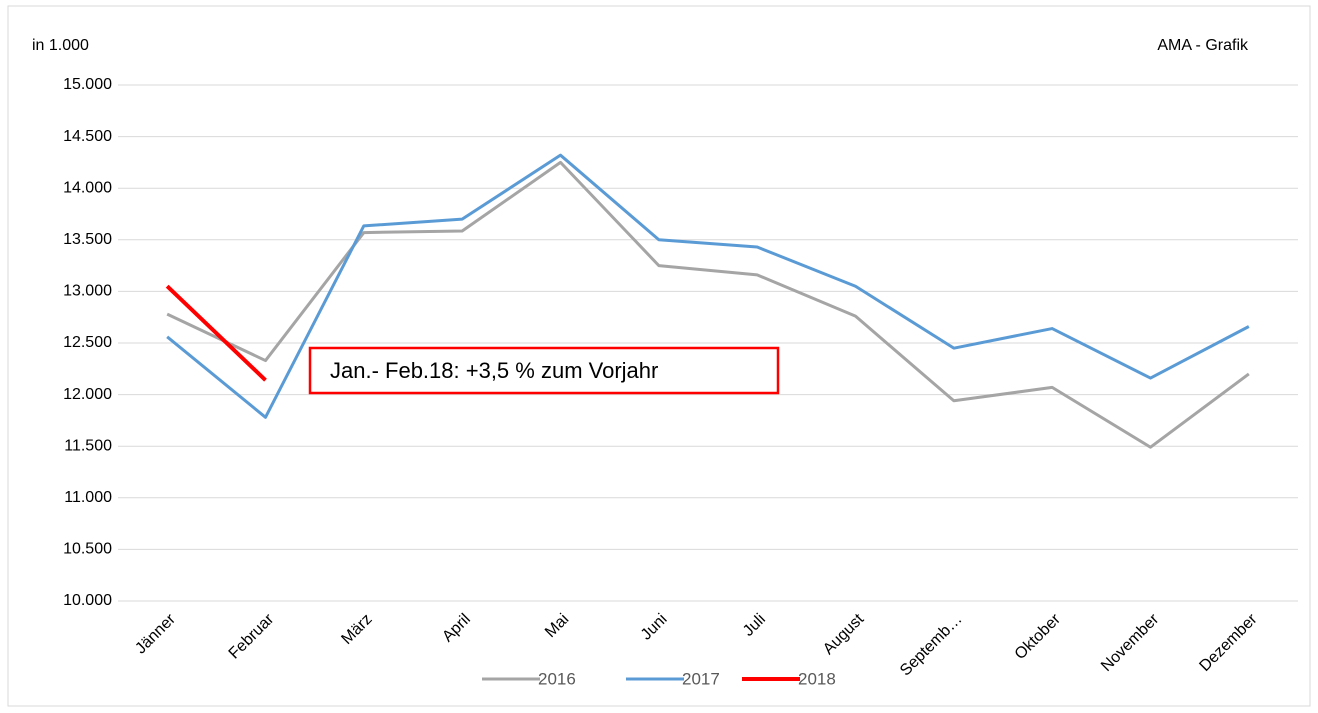 This screenshot has height=713, width=1318. What do you see at coordinates (87, 342) in the screenshot?
I see `y-tick-label: 12.500` at bounding box center [87, 342].